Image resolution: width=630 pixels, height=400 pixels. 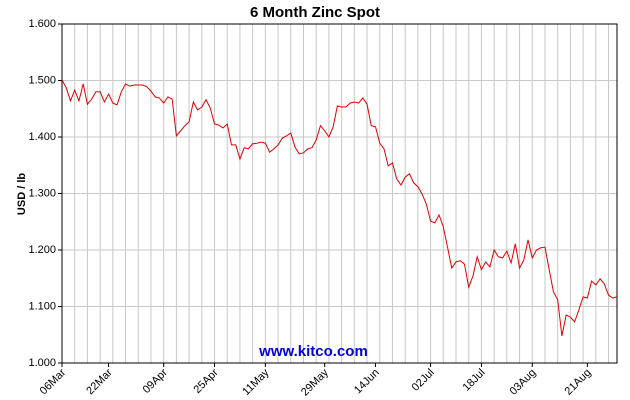 What do you see at coordinates (42, 306) in the screenshot?
I see `y-tick-label: 1.100` at bounding box center [42, 306].